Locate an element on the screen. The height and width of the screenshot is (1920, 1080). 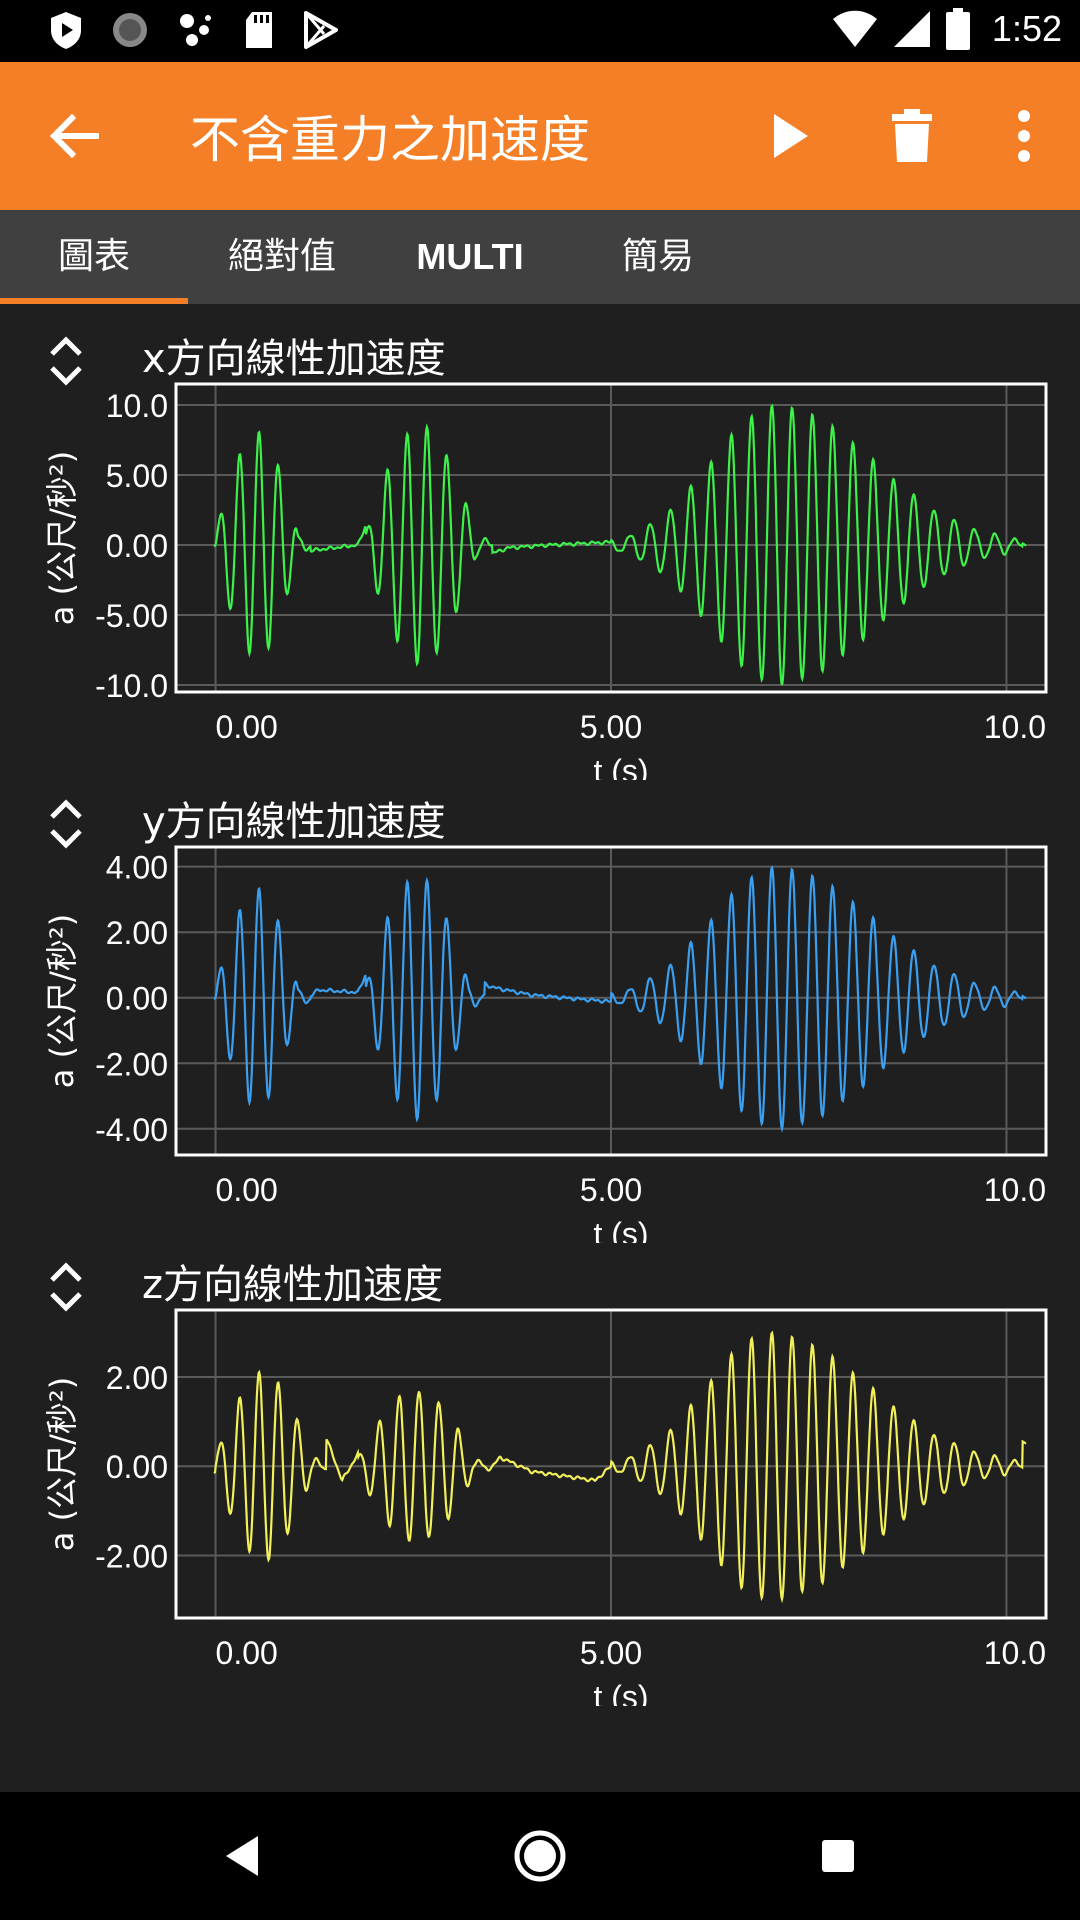
status-time: 1:52 is located at coordinates (1026, 28).